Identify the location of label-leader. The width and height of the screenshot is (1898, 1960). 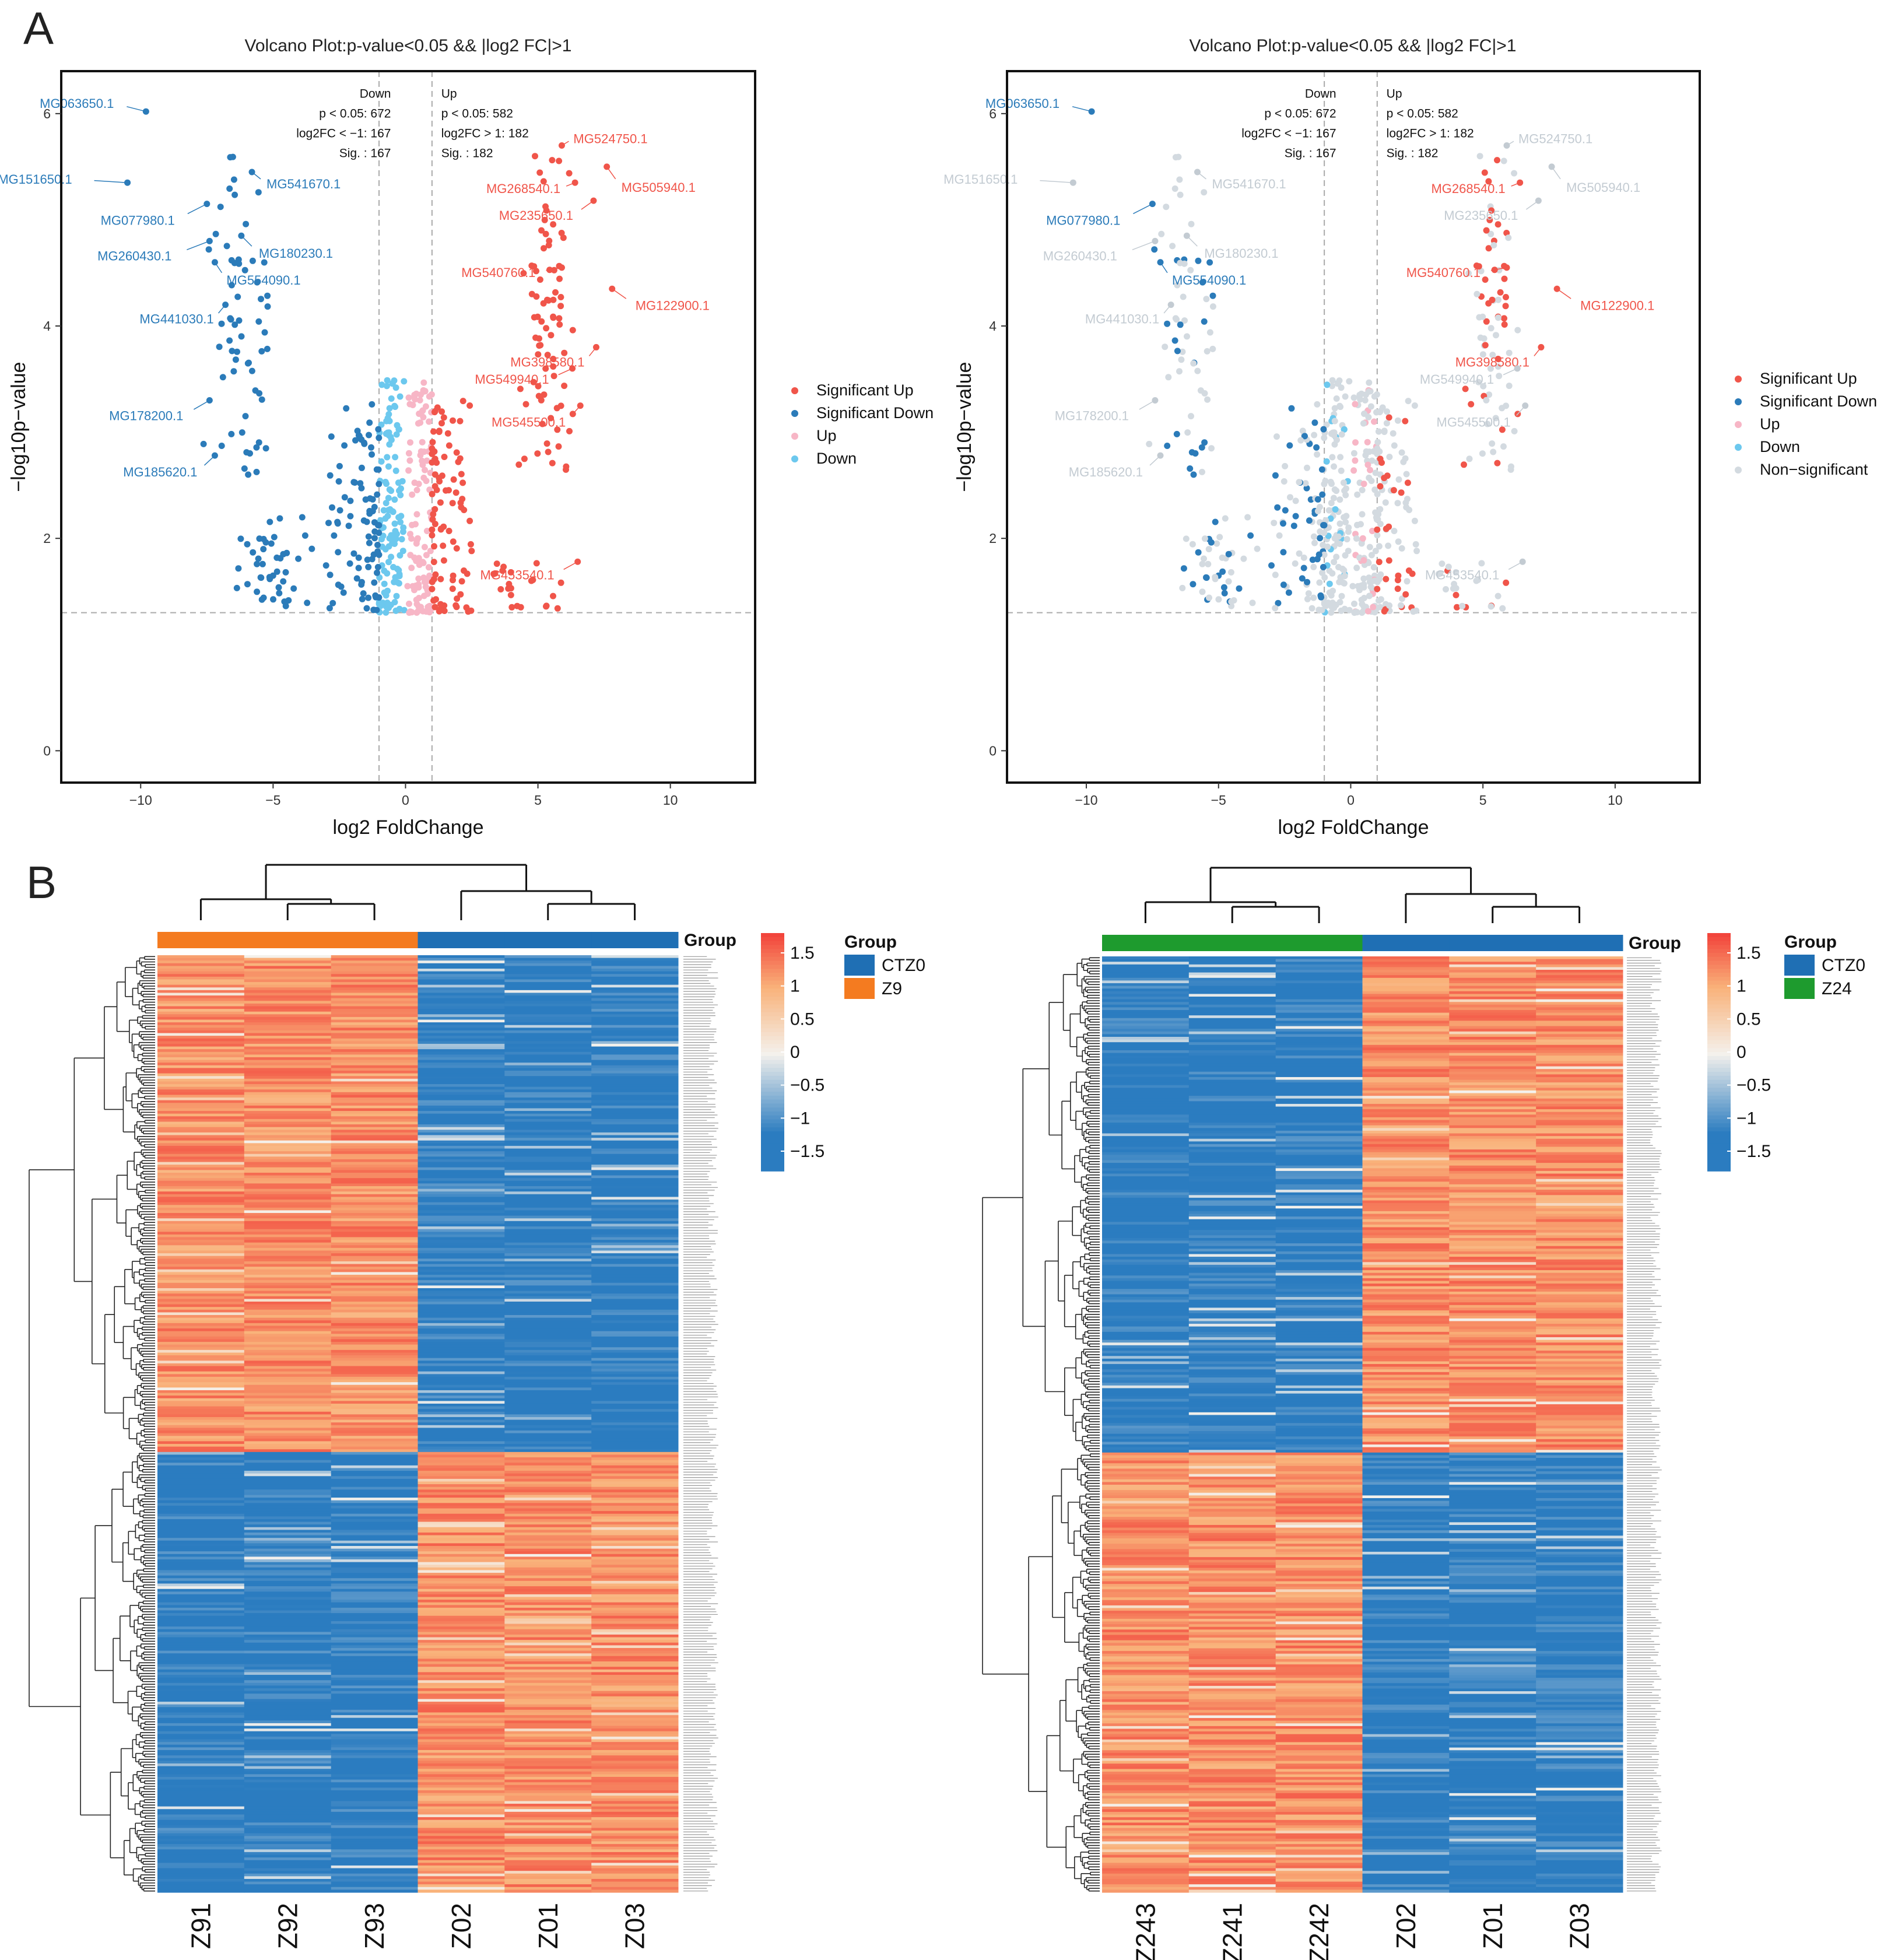
(1521, 410).